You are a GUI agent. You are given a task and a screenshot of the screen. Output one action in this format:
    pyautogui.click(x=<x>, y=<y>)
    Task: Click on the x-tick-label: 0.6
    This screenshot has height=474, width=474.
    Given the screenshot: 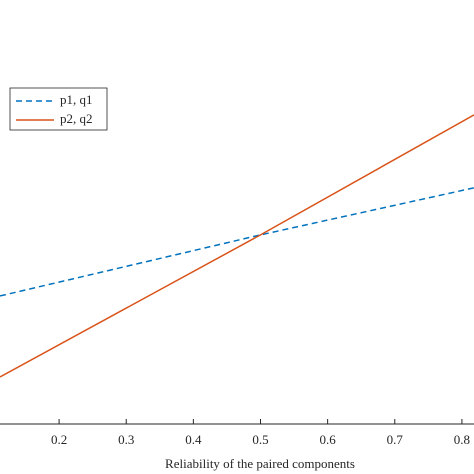 What is the action you would take?
    pyautogui.click(x=328, y=439)
    